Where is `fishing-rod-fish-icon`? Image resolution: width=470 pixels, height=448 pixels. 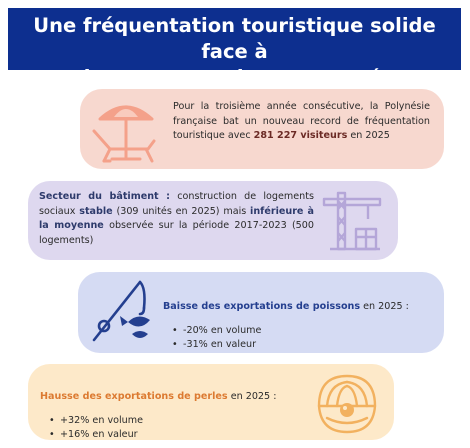
fishing-rod-fish-icon is located at coordinates (121, 311).